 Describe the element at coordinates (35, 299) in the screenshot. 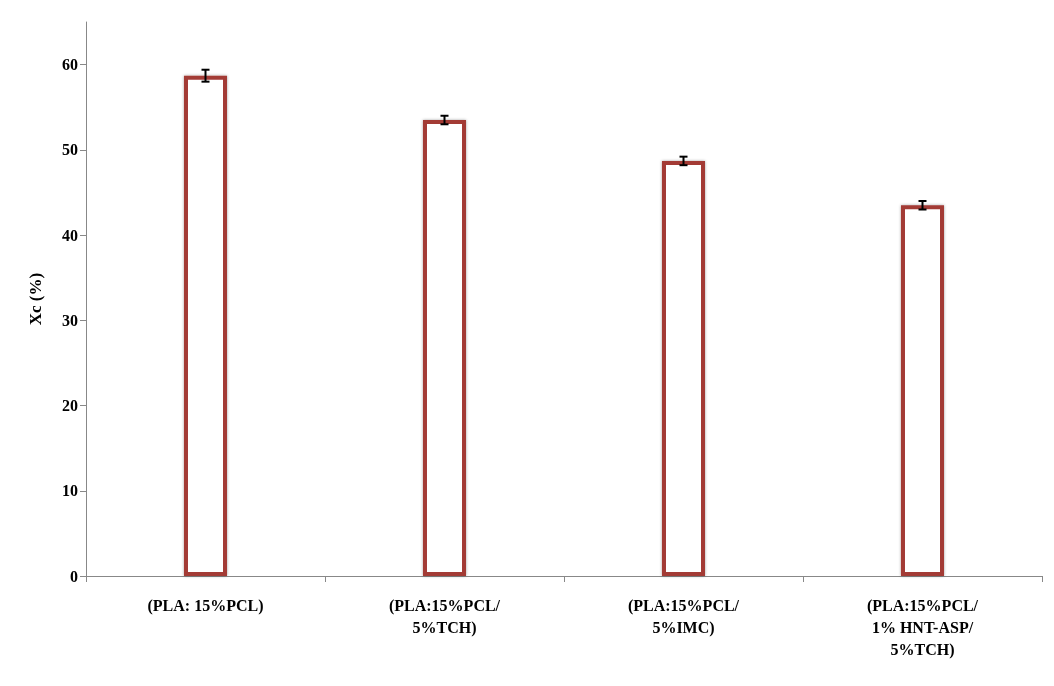

I see `y-axis-title: Xc (%)` at that location.